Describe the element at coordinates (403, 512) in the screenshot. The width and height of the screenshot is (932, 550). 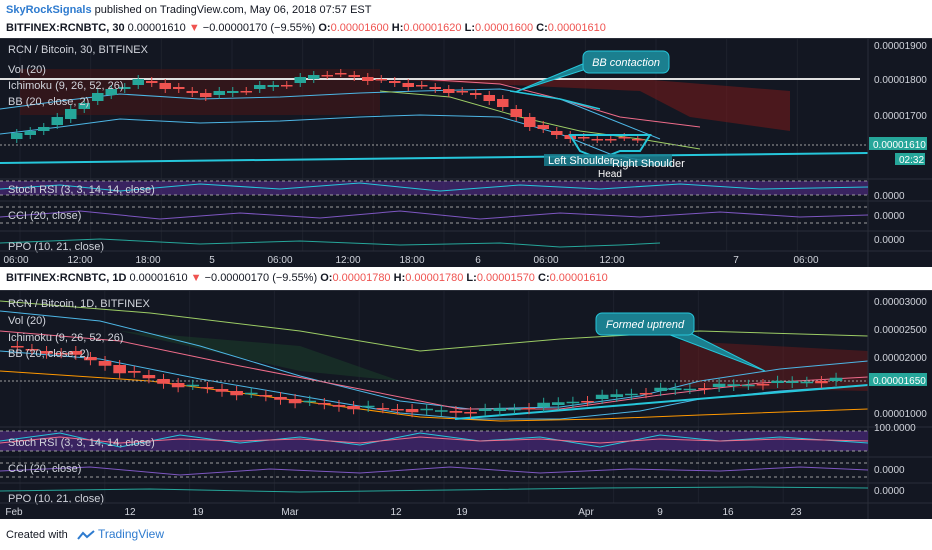
I see `chart2-time-axis: Feb 12 19 Mar 12 19 Apr 9 16 23` at that location.